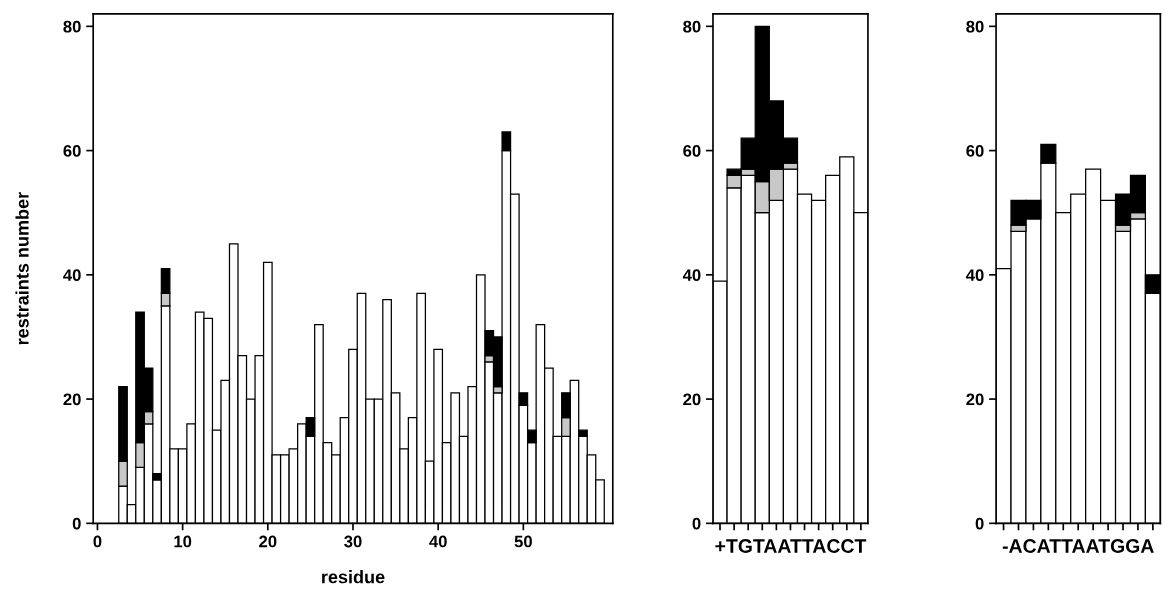 Image resolution: width=1165 pixels, height=605 pixels. Describe the element at coordinates (97, 541) in the screenshot. I see `x-tick-label: 0` at that location.